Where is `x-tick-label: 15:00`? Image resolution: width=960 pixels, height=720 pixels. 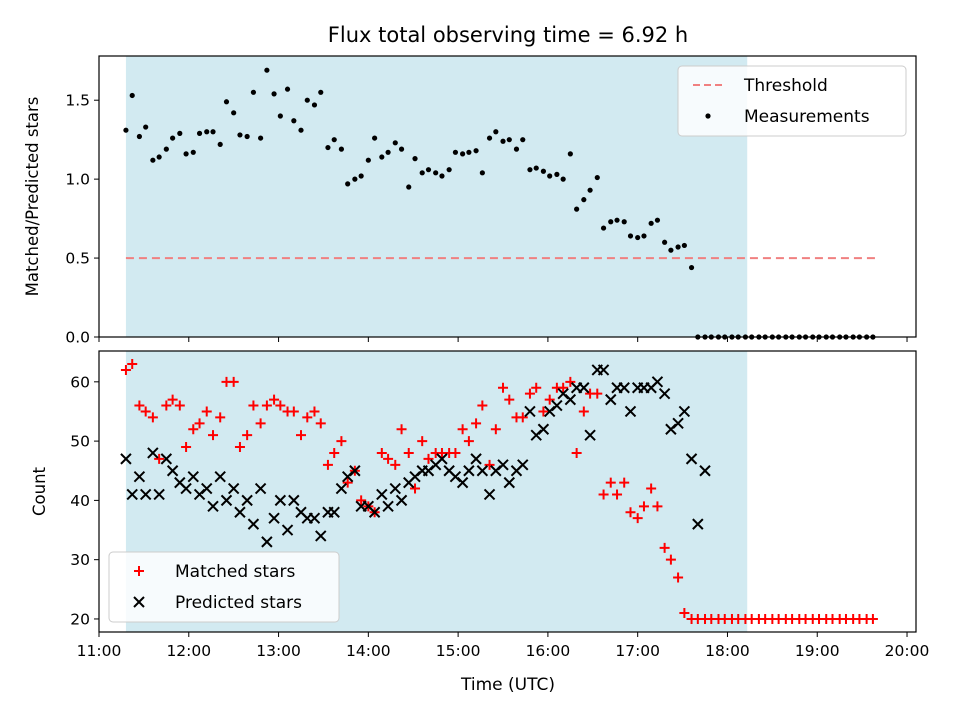
x-tick-label: 15:00 is located at coordinates (458, 651).